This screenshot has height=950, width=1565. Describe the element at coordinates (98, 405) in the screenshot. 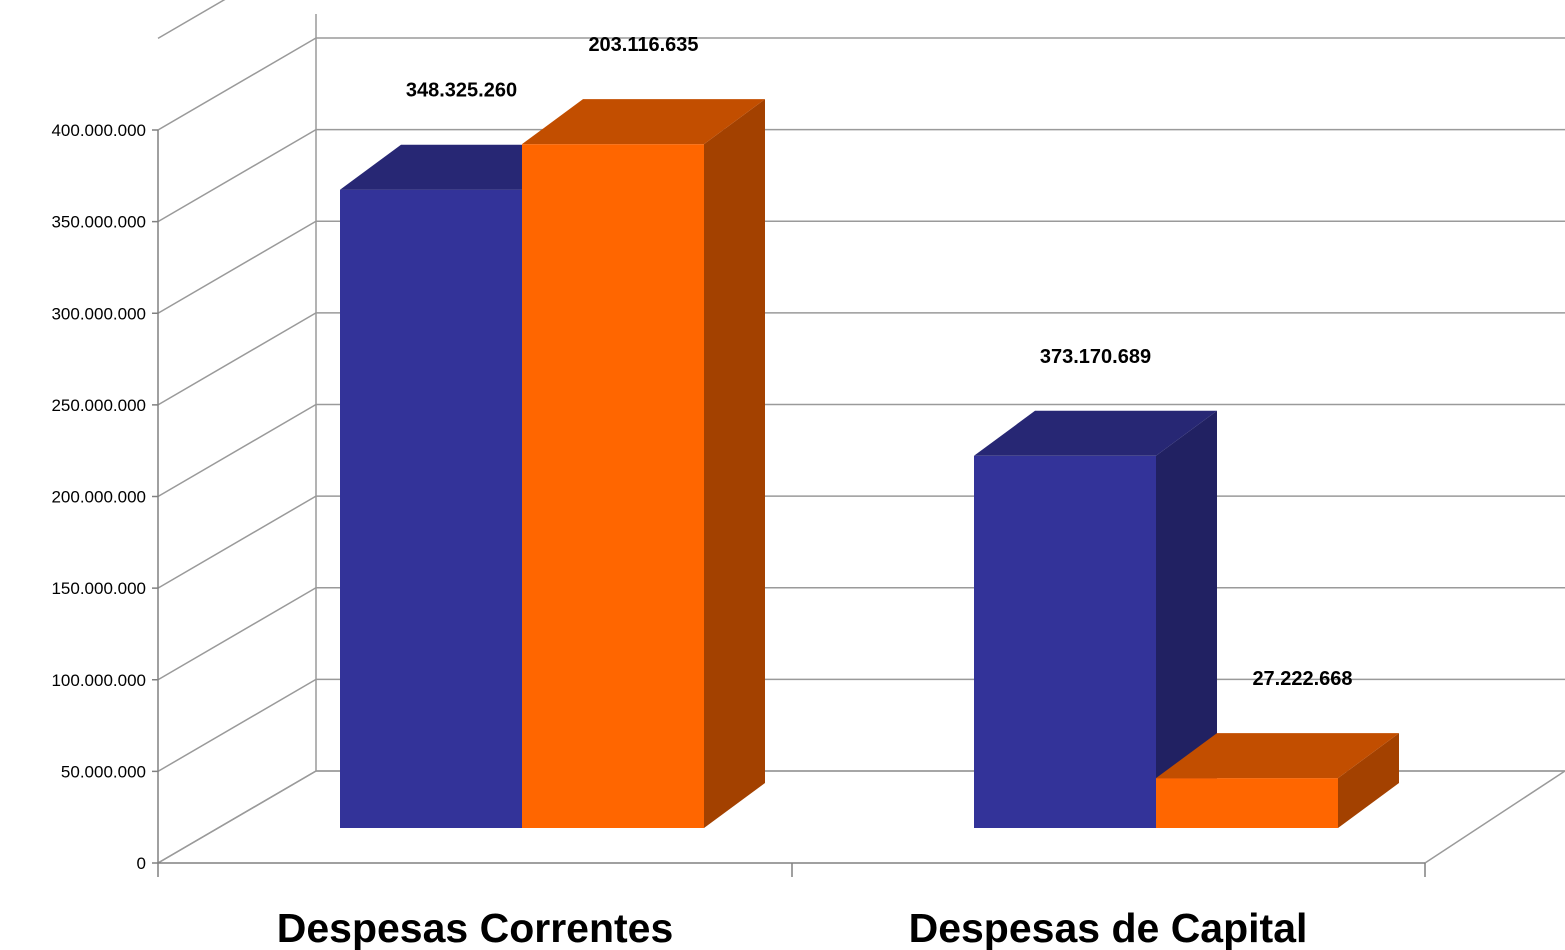

I see `y-tick-label: 250.000.000` at that location.